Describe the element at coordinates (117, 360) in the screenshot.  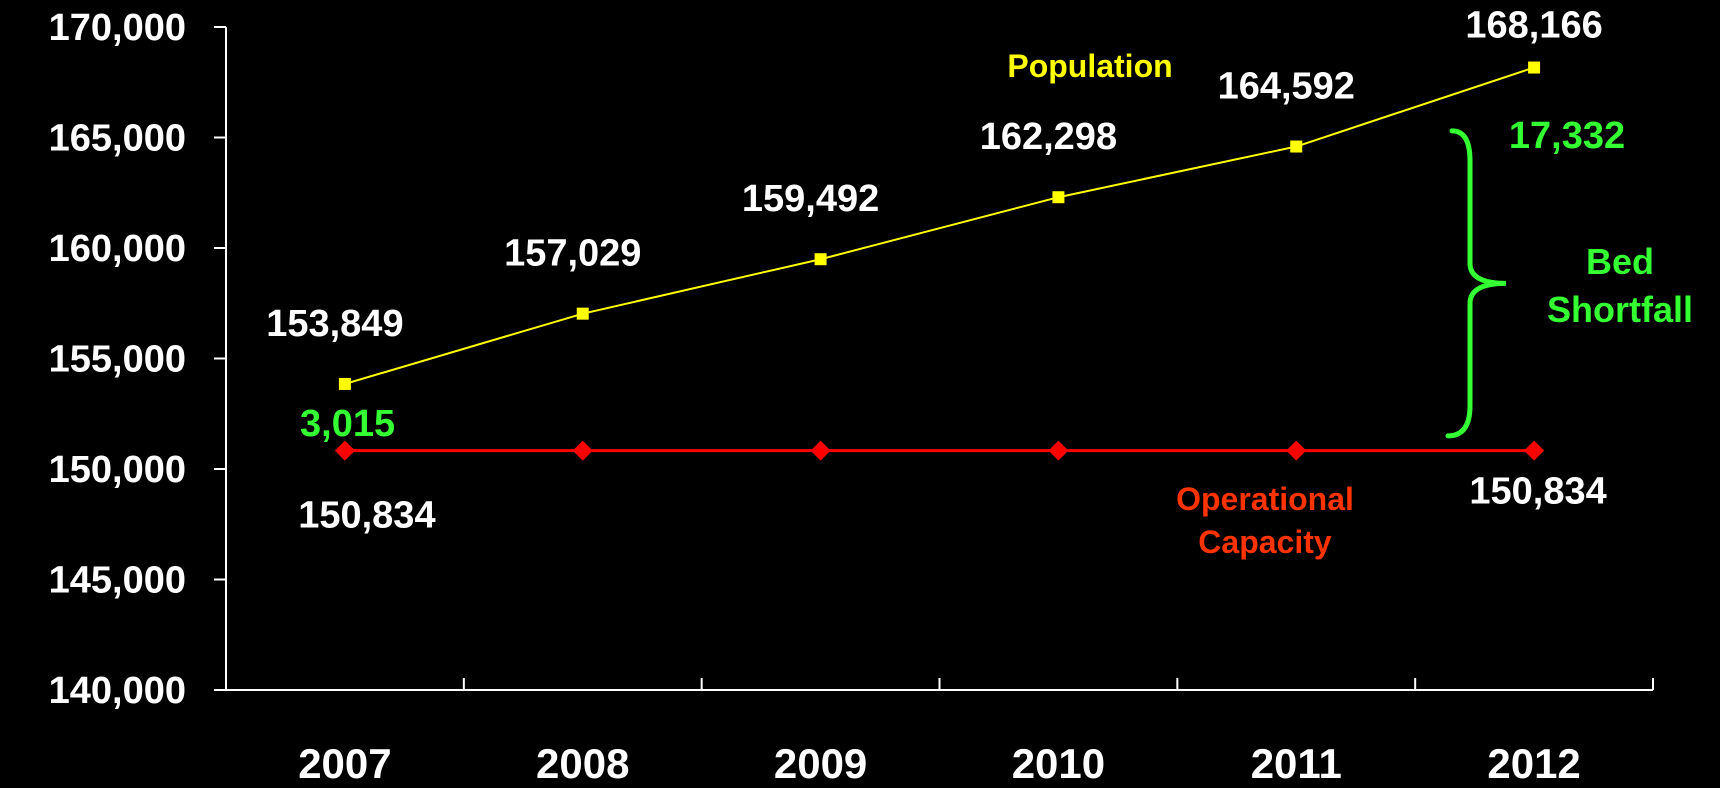
I see `y-tick-label: 155,000` at that location.